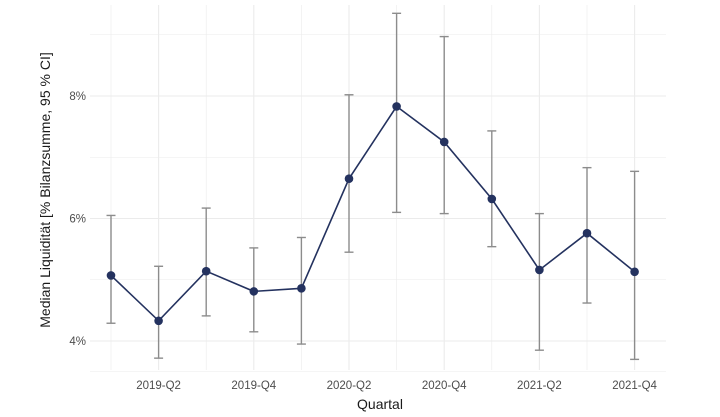 Image resolution: width=720 pixels, height=417 pixels. Describe the element at coordinates (349, 386) in the screenshot. I see `x-tick-label: 2020-Q2` at that location.